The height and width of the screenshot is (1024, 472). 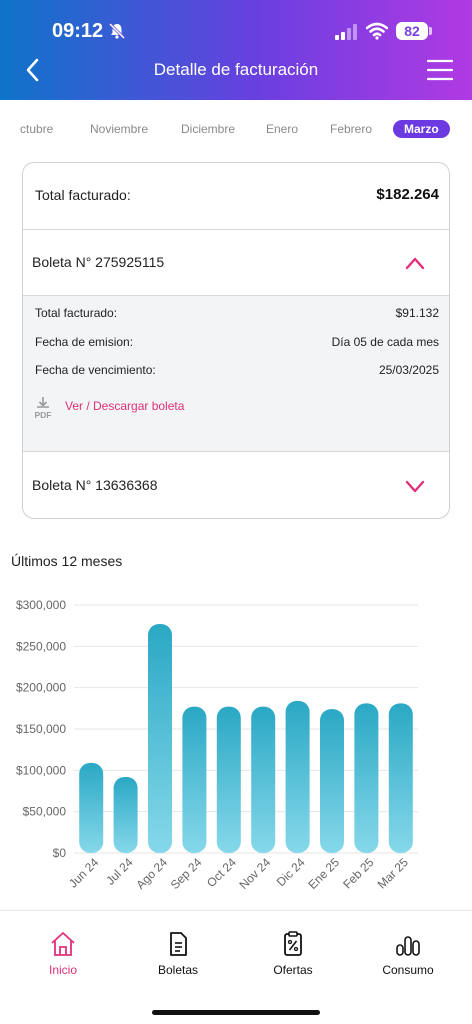 What do you see at coordinates (415, 263) in the screenshot?
I see `chevron-up-icon` at bounding box center [415, 263].